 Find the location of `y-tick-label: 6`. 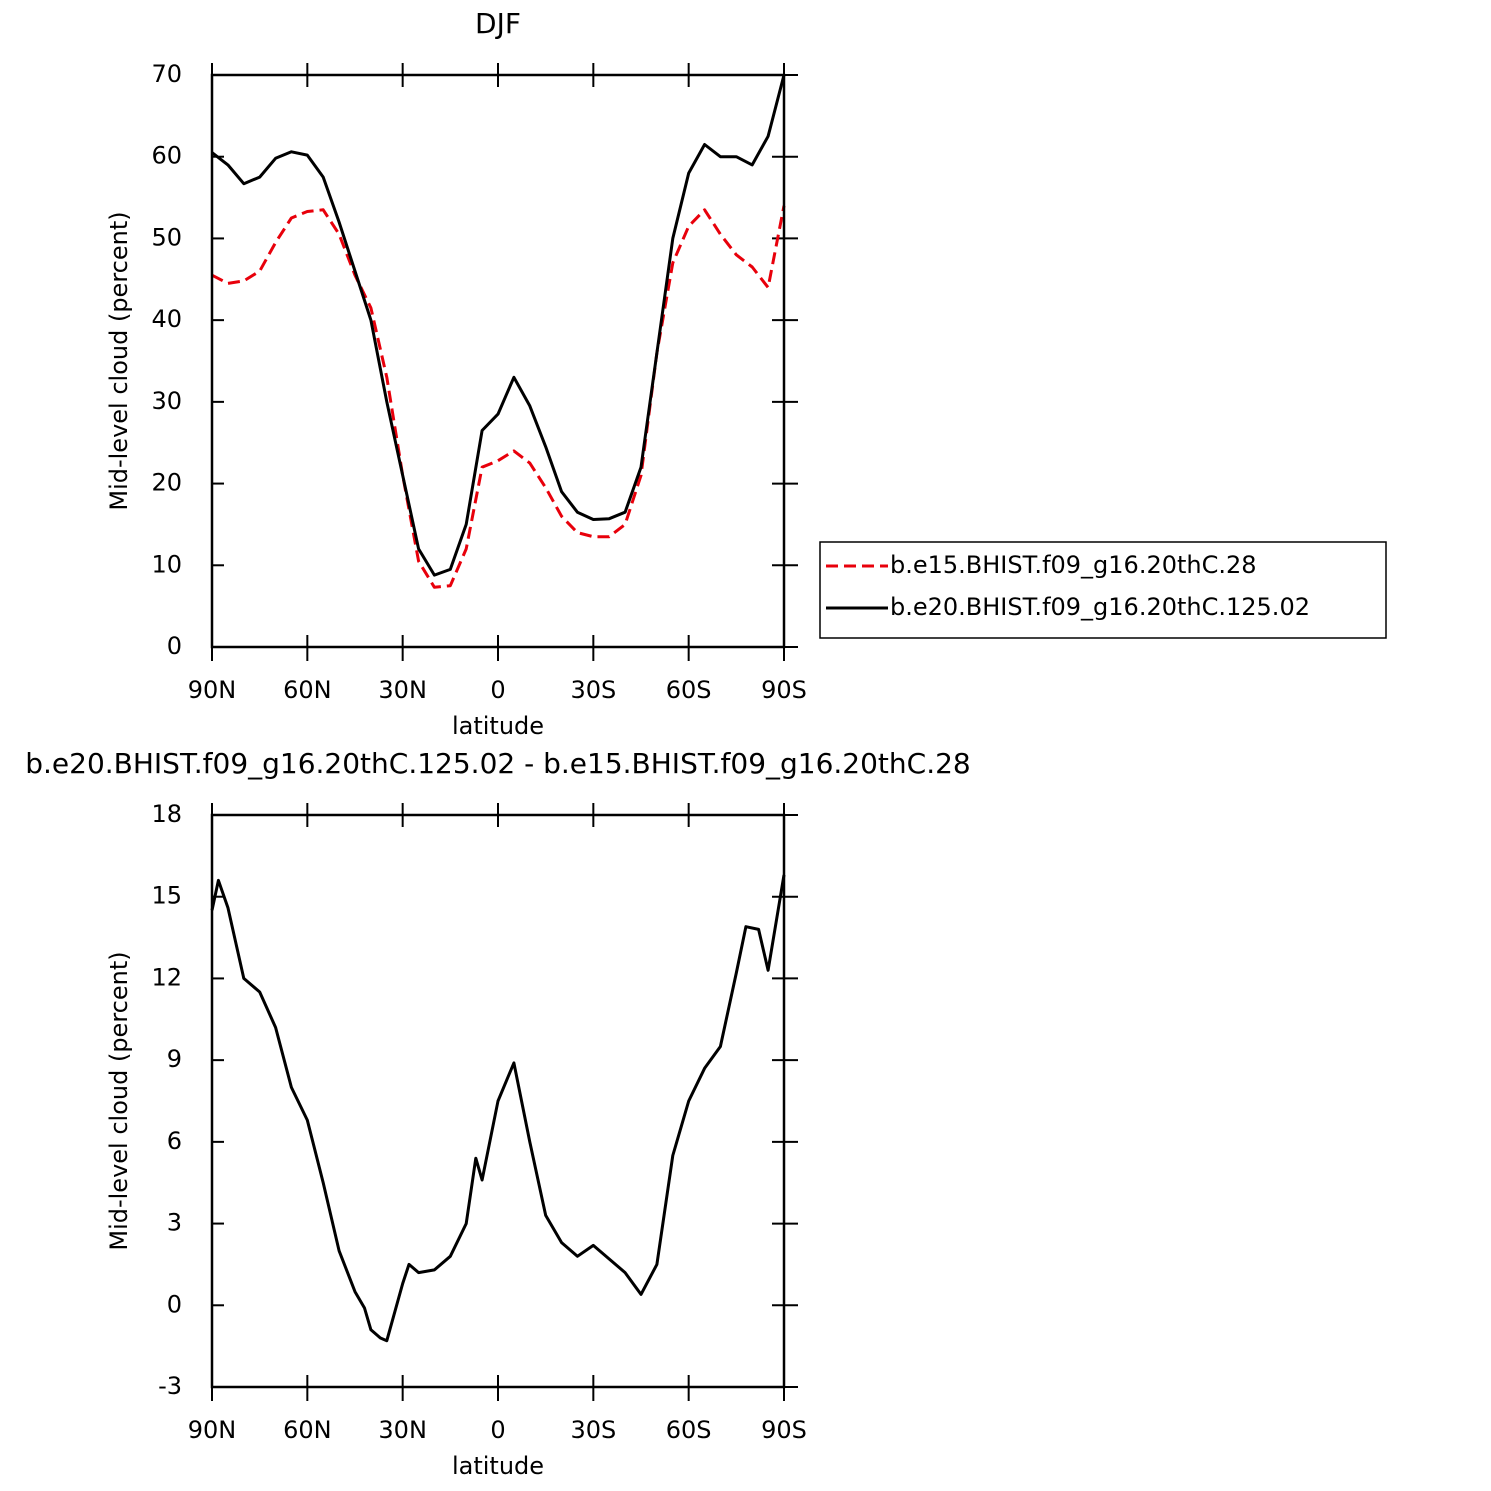

y-tick-label: 6 is located at coordinates (174, 1141).